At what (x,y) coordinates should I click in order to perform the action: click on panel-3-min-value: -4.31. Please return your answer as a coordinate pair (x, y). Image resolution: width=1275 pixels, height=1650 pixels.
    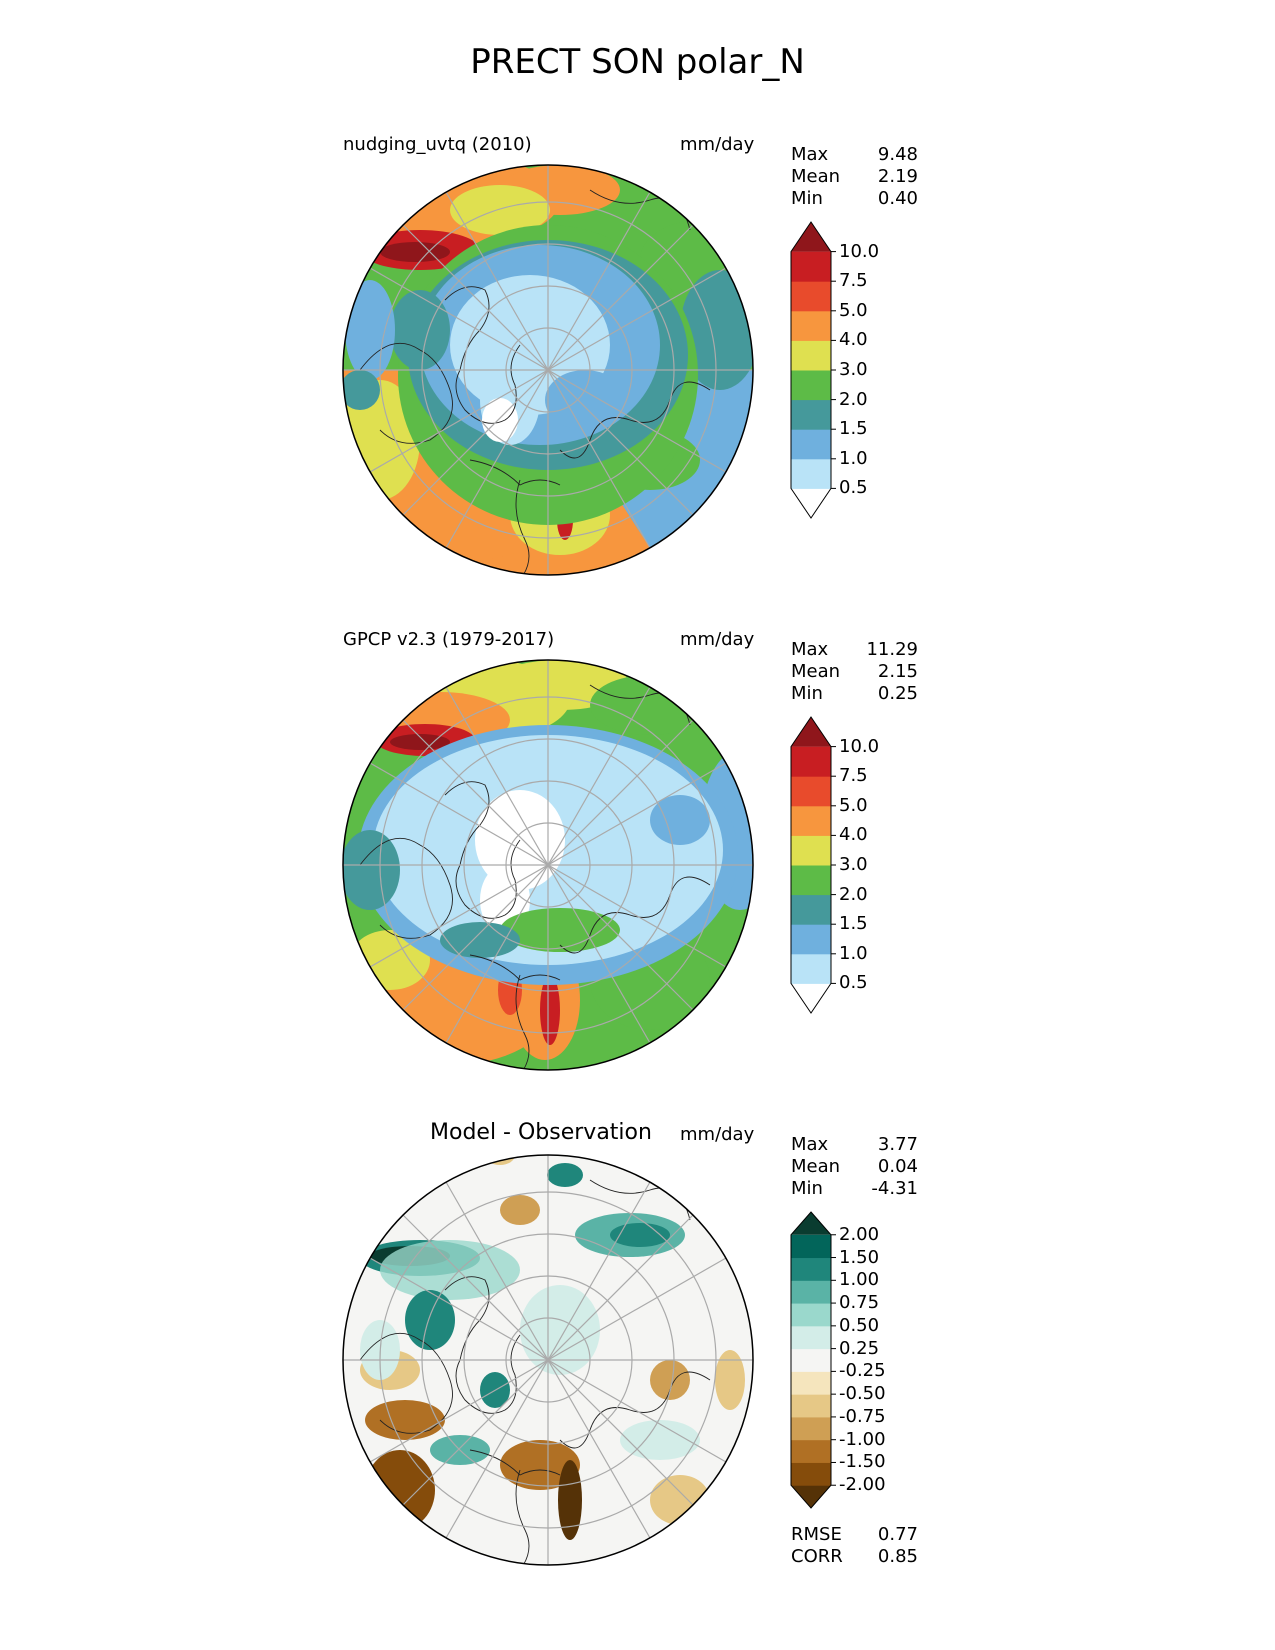
    Looking at the image, I should click on (894, 1188).